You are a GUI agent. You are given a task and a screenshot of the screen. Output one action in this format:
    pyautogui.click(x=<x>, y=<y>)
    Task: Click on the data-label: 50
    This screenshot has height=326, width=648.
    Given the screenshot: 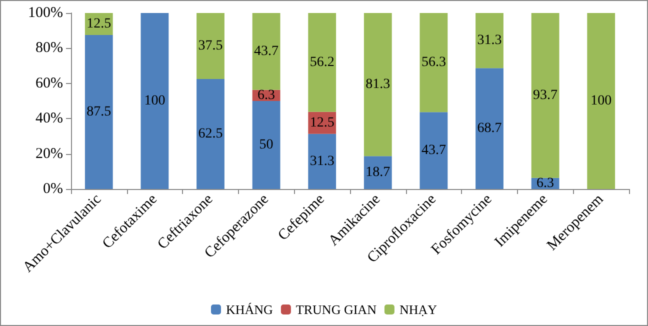 What is the action you would take?
    pyautogui.click(x=266, y=145)
    